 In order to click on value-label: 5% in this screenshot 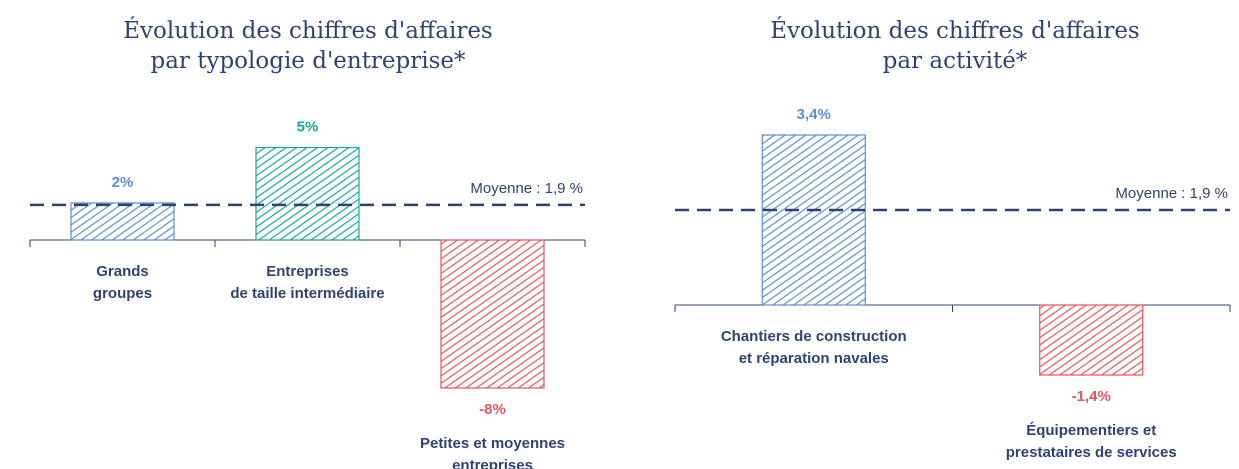, I will do `click(308, 127)`.